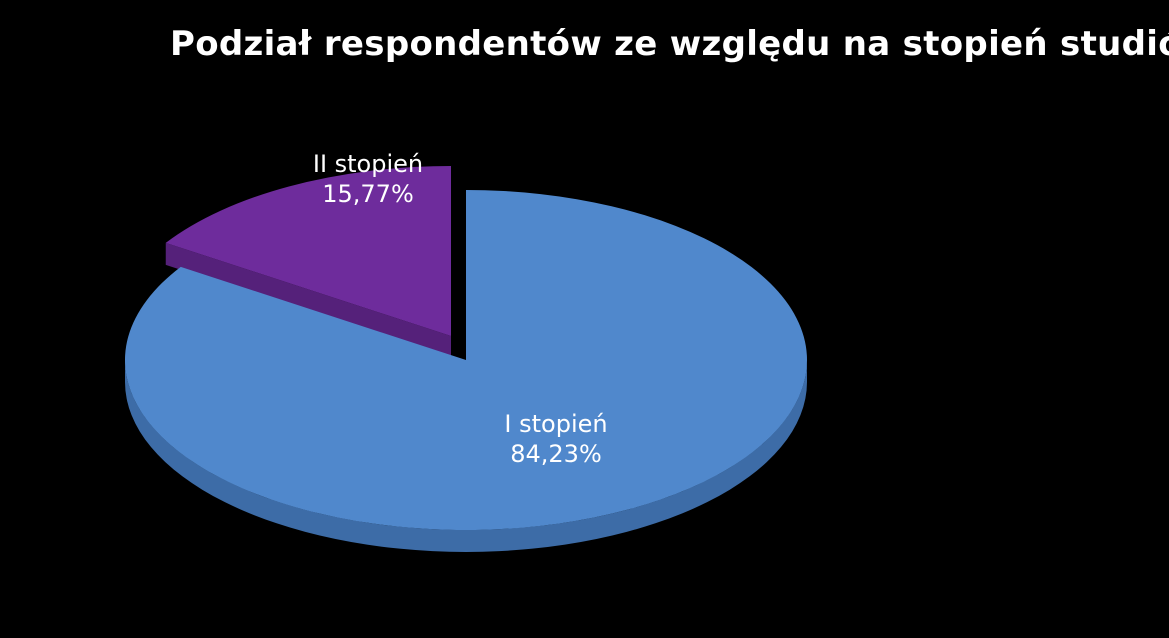 The width and height of the screenshot is (1169, 638). Describe the element at coordinates (368, 194) in the screenshot. I see `slice-value-ii-stopien: 15,77%` at that location.